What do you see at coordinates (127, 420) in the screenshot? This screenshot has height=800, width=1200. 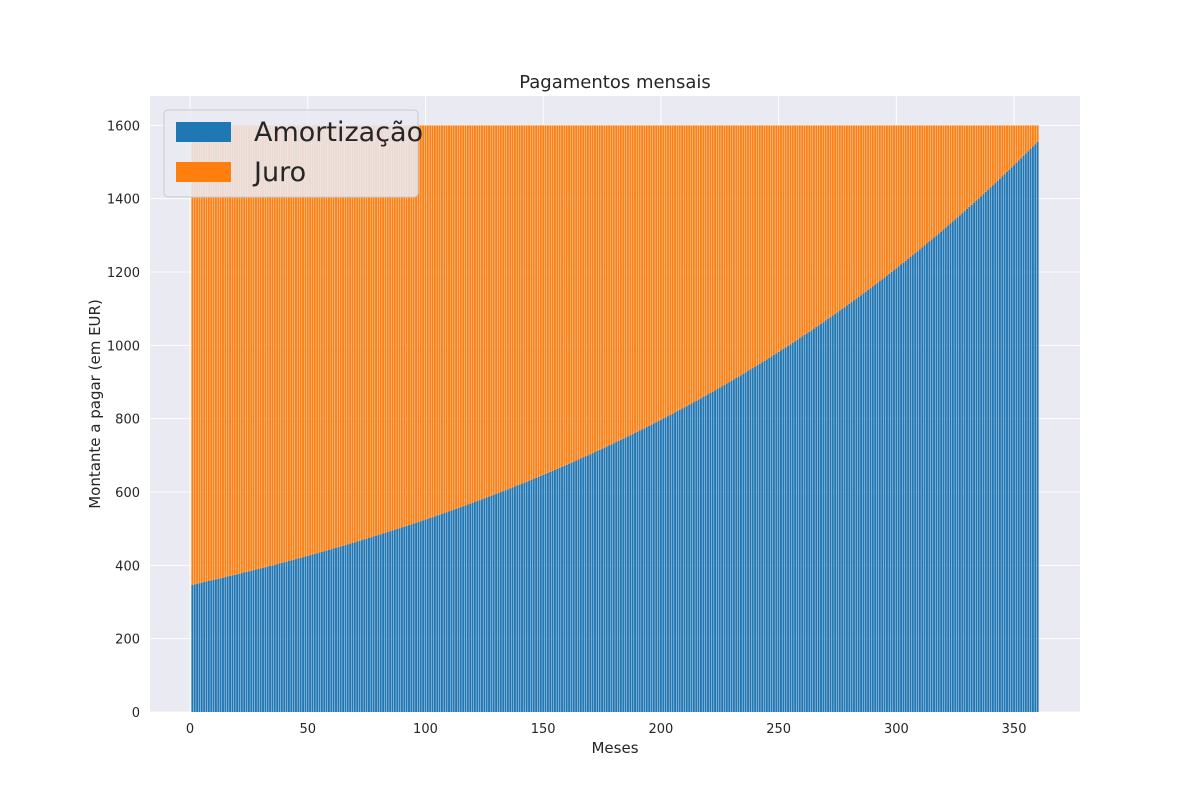 I see `y-tick-label: 800` at bounding box center [127, 420].